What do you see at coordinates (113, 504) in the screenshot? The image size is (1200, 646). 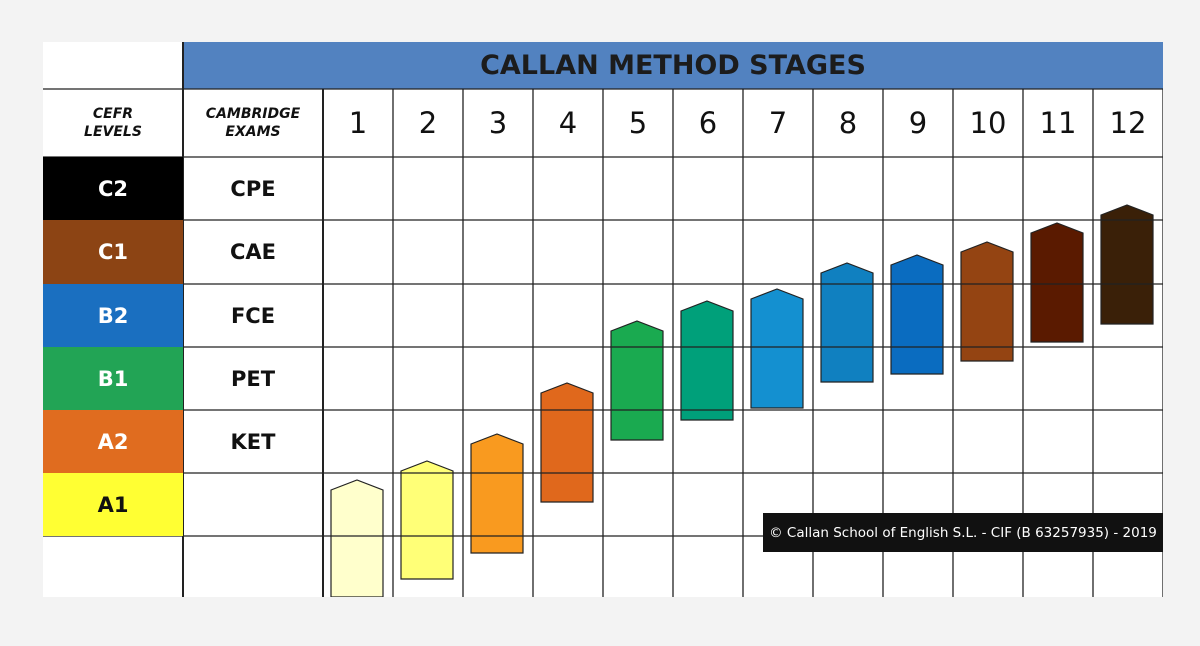 I see `cefr-level: A1` at bounding box center [113, 504].